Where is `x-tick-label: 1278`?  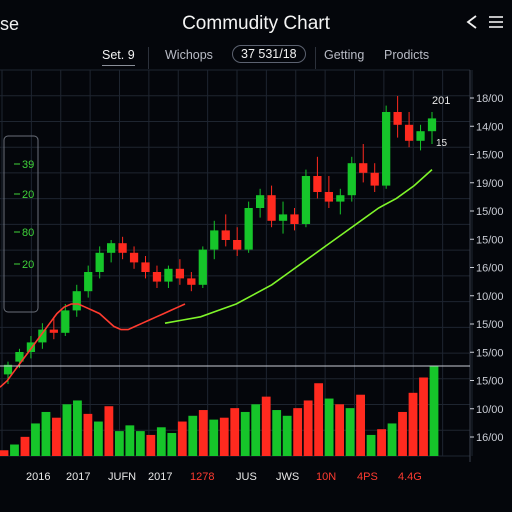
x-tick-label: 1278 is located at coordinates (202, 477).